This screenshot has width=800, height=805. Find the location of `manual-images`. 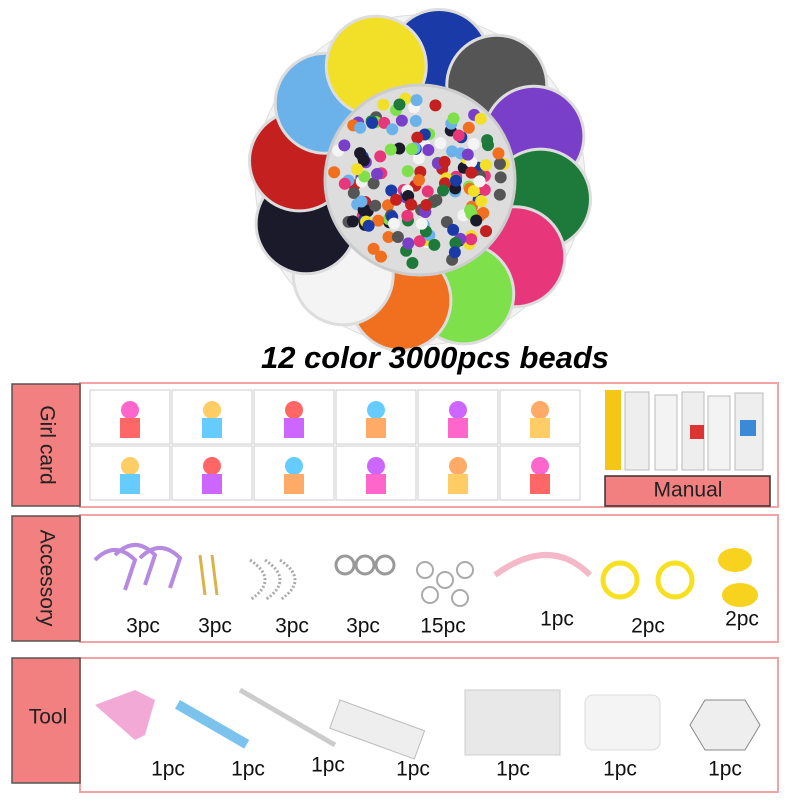

manual-images is located at coordinates (684, 430).